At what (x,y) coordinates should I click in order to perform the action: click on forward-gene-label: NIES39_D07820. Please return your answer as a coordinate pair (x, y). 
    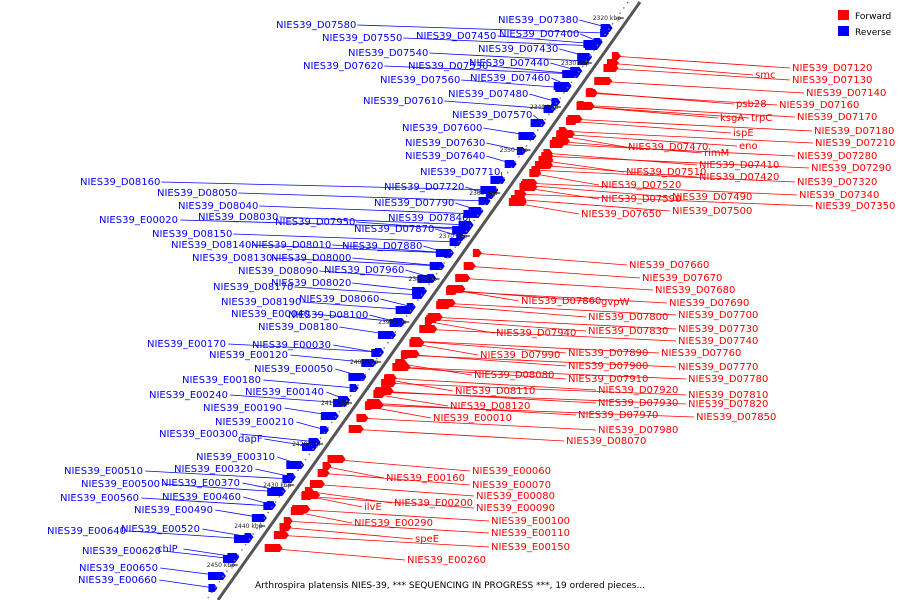
    Looking at the image, I should click on (728, 404).